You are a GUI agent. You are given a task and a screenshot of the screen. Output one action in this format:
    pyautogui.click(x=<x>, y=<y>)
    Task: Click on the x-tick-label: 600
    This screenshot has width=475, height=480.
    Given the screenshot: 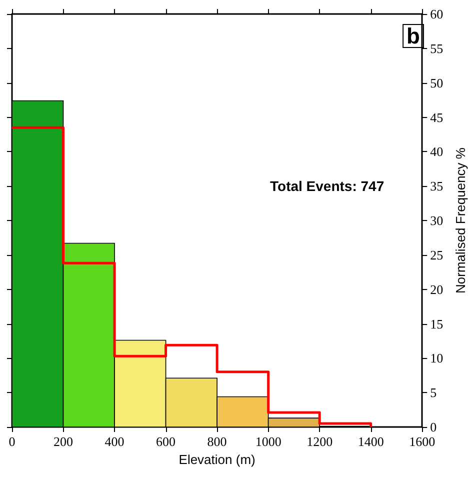 What is the action you would take?
    pyautogui.click(x=166, y=441)
    